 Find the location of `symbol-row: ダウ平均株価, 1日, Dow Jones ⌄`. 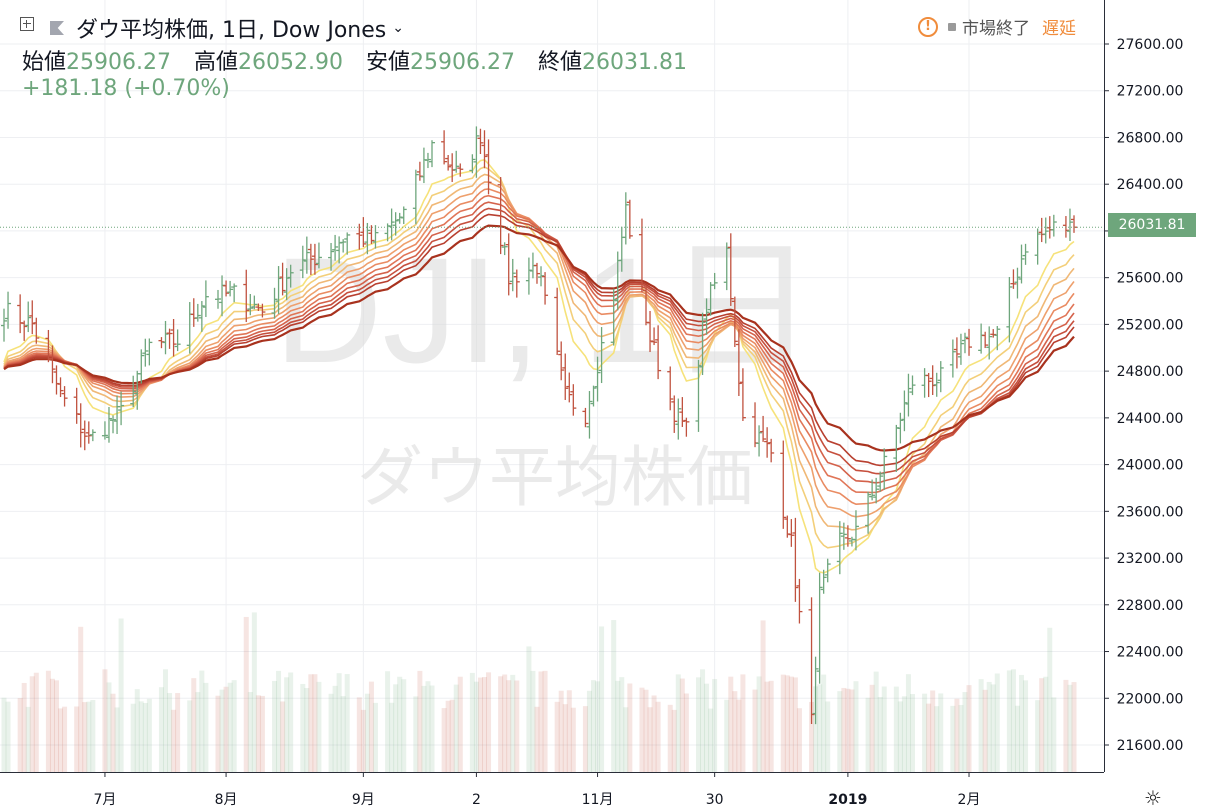

symbol-row: ダウ平均株価, 1日, Dow Jones ⌄ is located at coordinates (212, 28).